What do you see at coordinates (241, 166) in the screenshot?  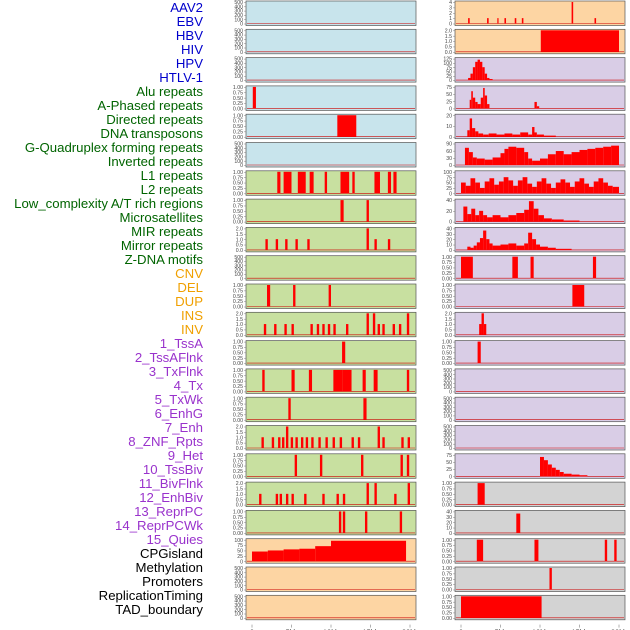 I see `left-y-tick-label: 0` at bounding box center [241, 166].